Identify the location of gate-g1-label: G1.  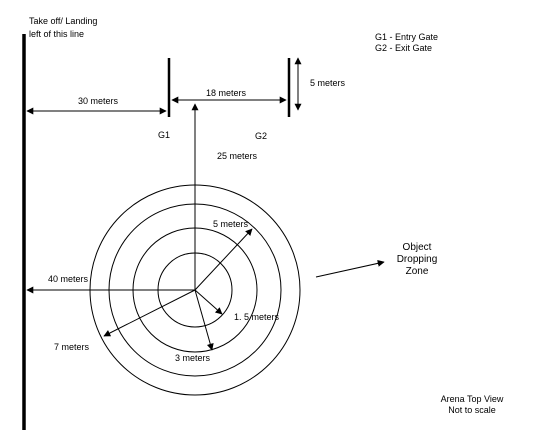
(164, 135).